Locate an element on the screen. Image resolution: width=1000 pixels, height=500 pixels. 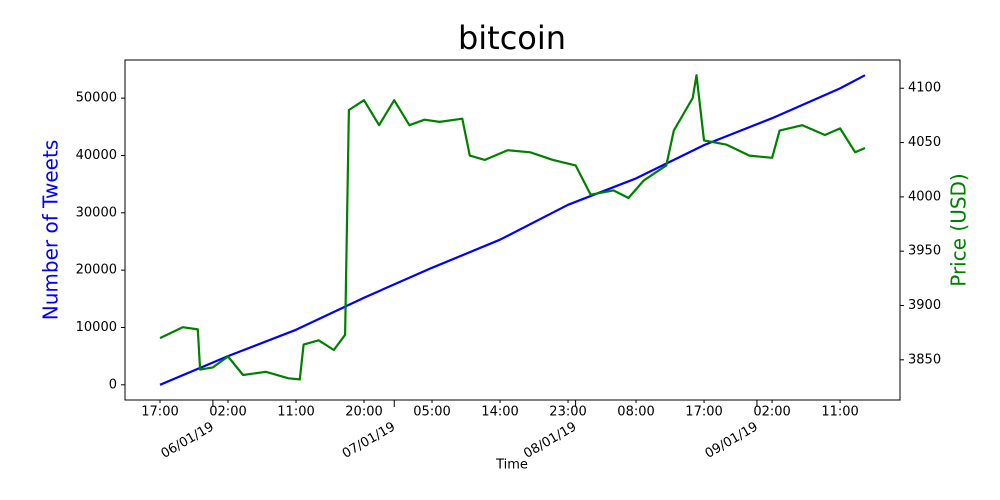
y-axis-label: Number of Tweets is located at coordinates (51, 230).